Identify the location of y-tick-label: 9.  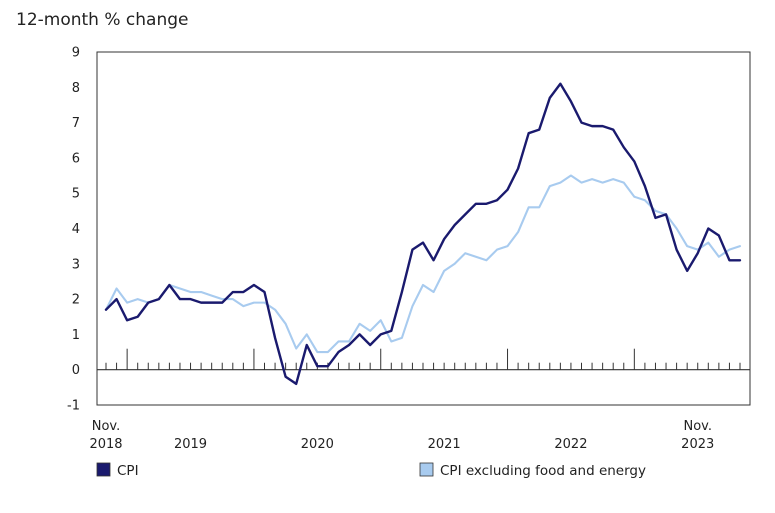
(76, 53).